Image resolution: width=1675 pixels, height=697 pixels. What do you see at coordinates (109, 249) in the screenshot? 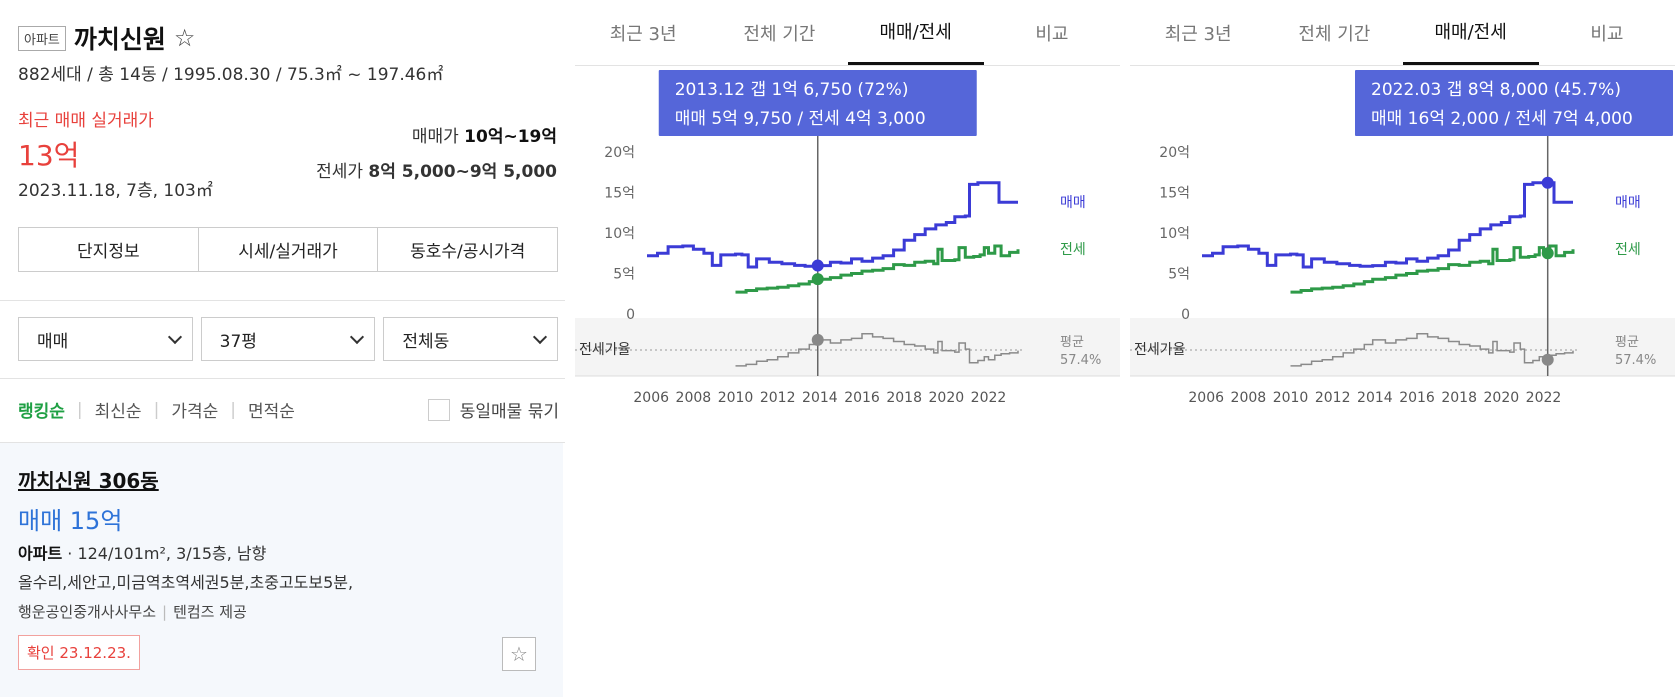
I see `tab-complex-info: 단지정보` at bounding box center [109, 249].